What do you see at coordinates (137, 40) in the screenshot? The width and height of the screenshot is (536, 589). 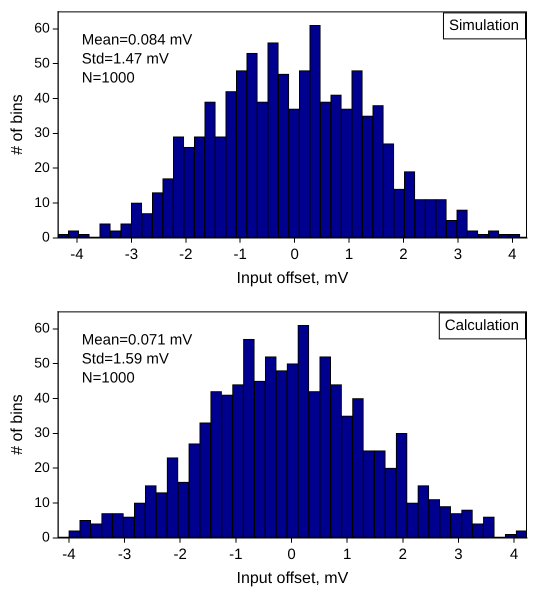 I see `annotation: Mean=0.084 mV` at bounding box center [137, 40].